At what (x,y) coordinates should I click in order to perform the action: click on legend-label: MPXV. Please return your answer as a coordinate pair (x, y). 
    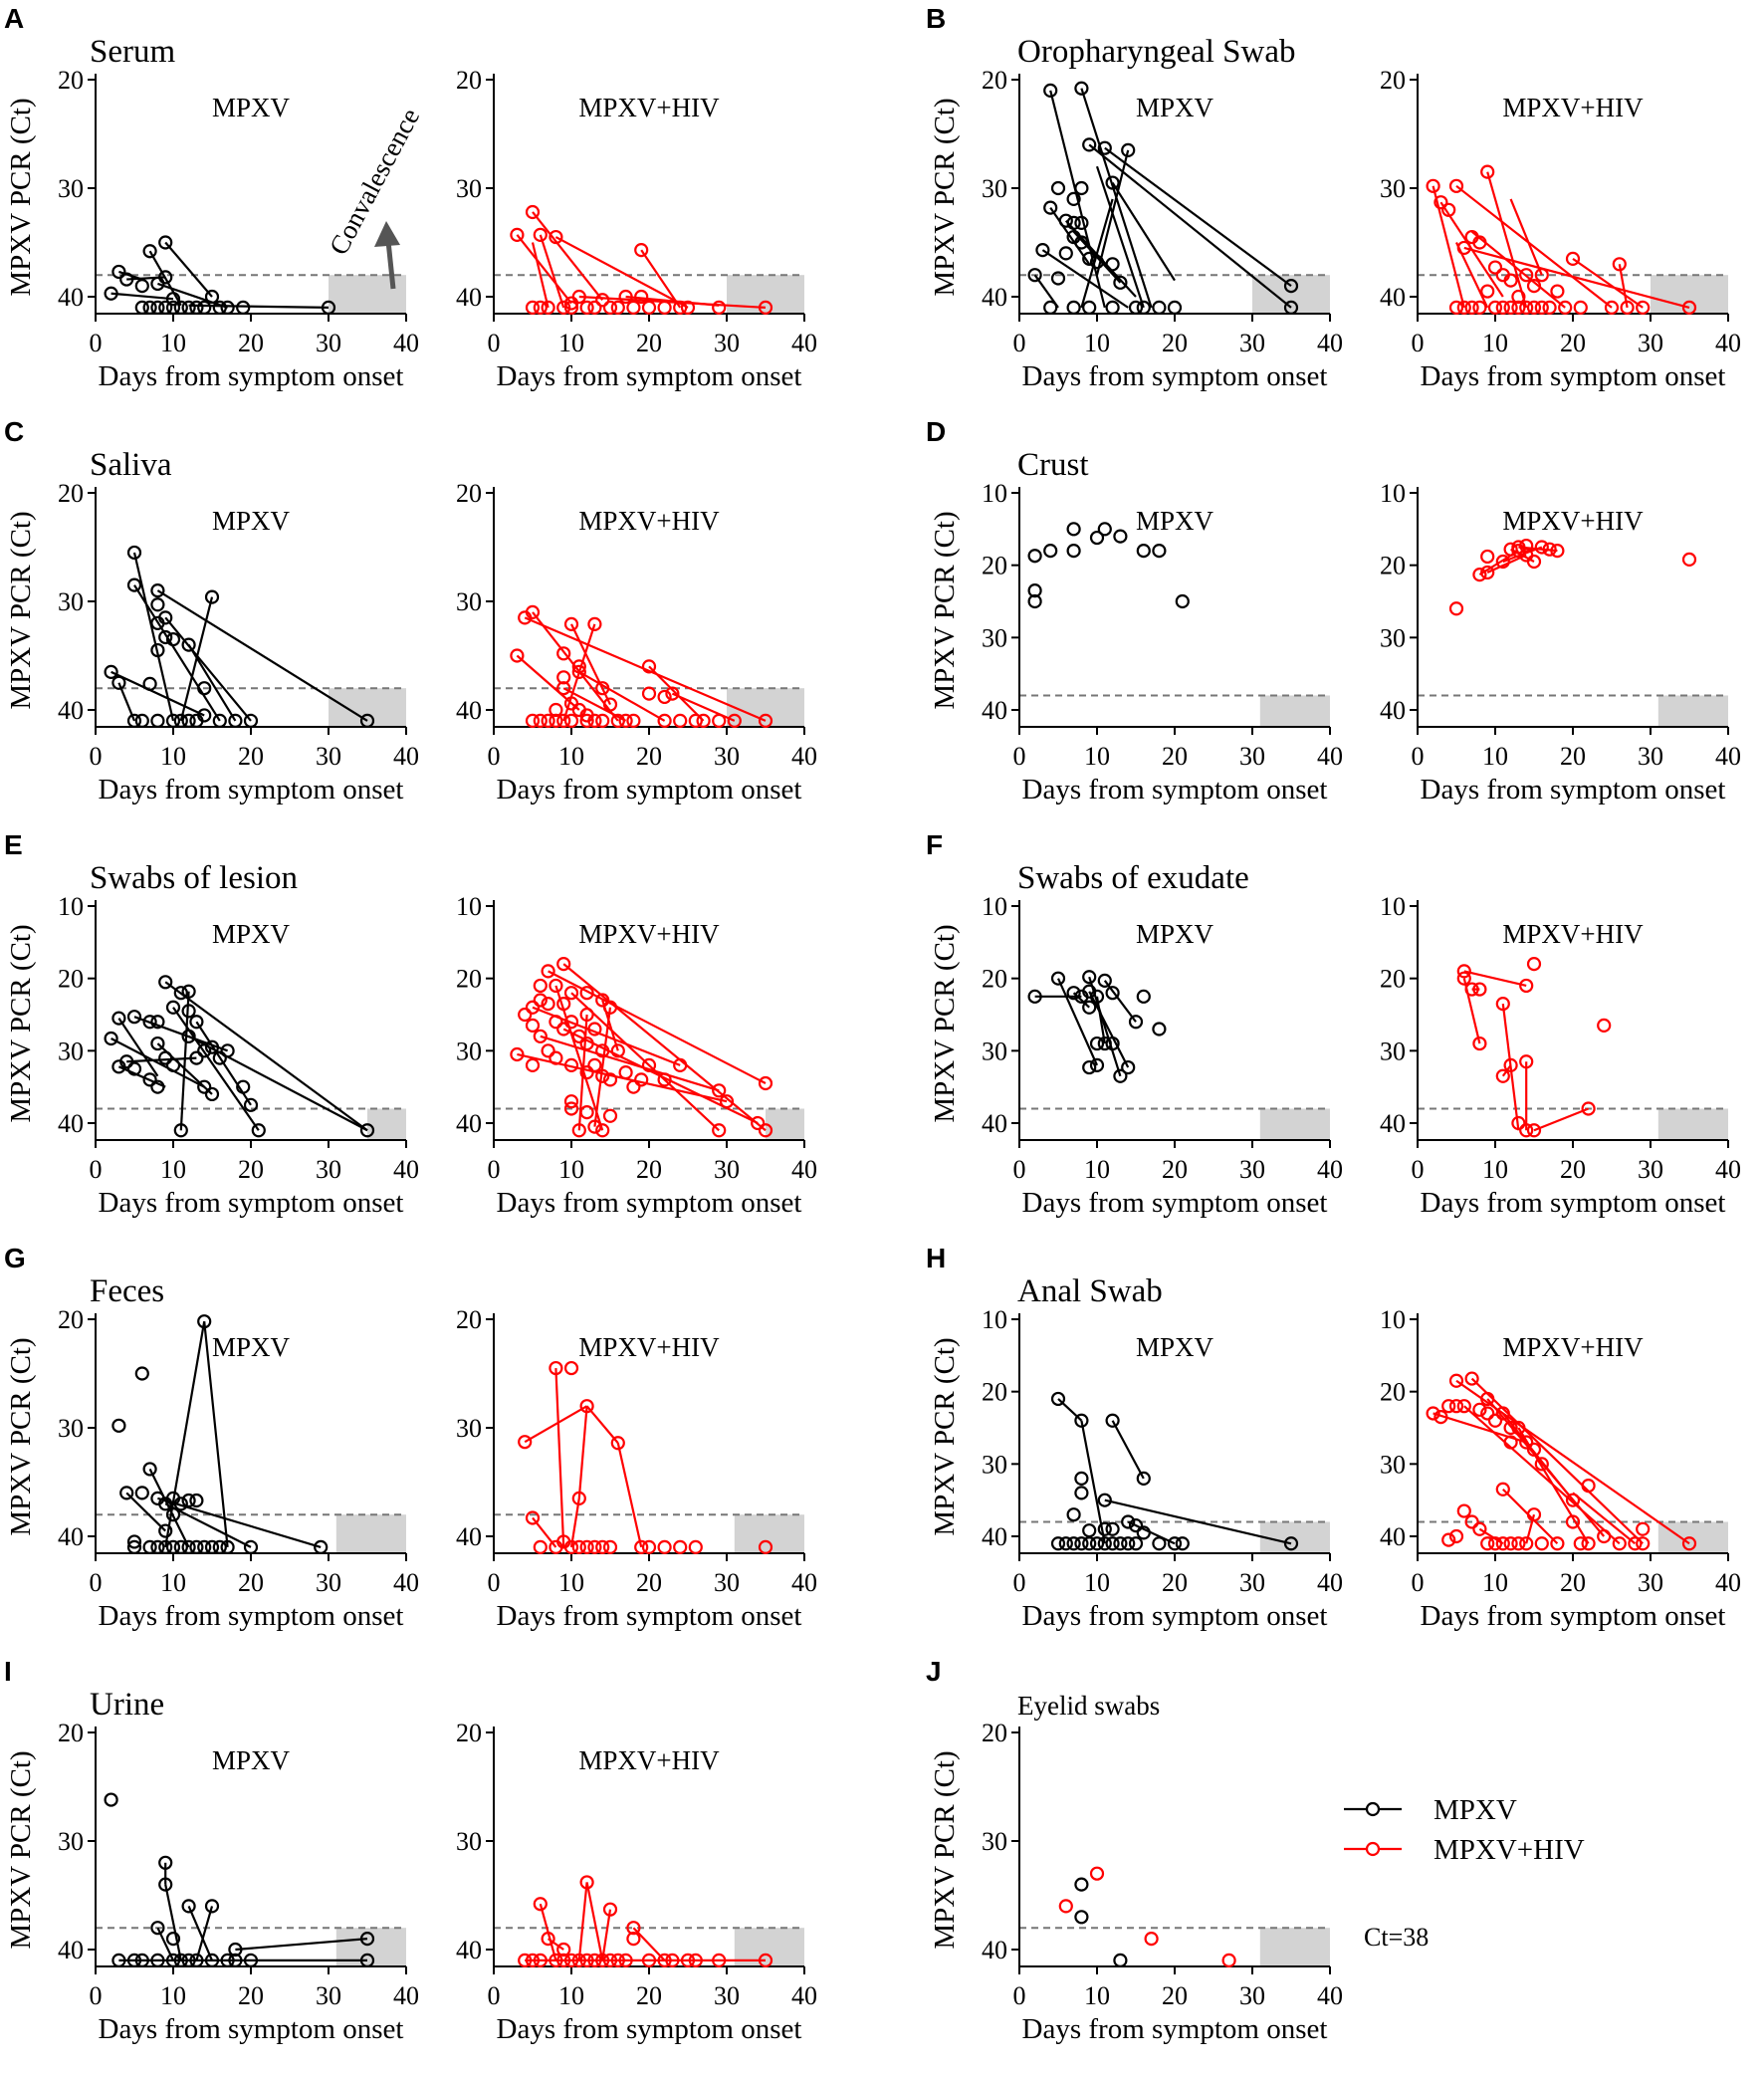
    Looking at the image, I should click on (1475, 1810).